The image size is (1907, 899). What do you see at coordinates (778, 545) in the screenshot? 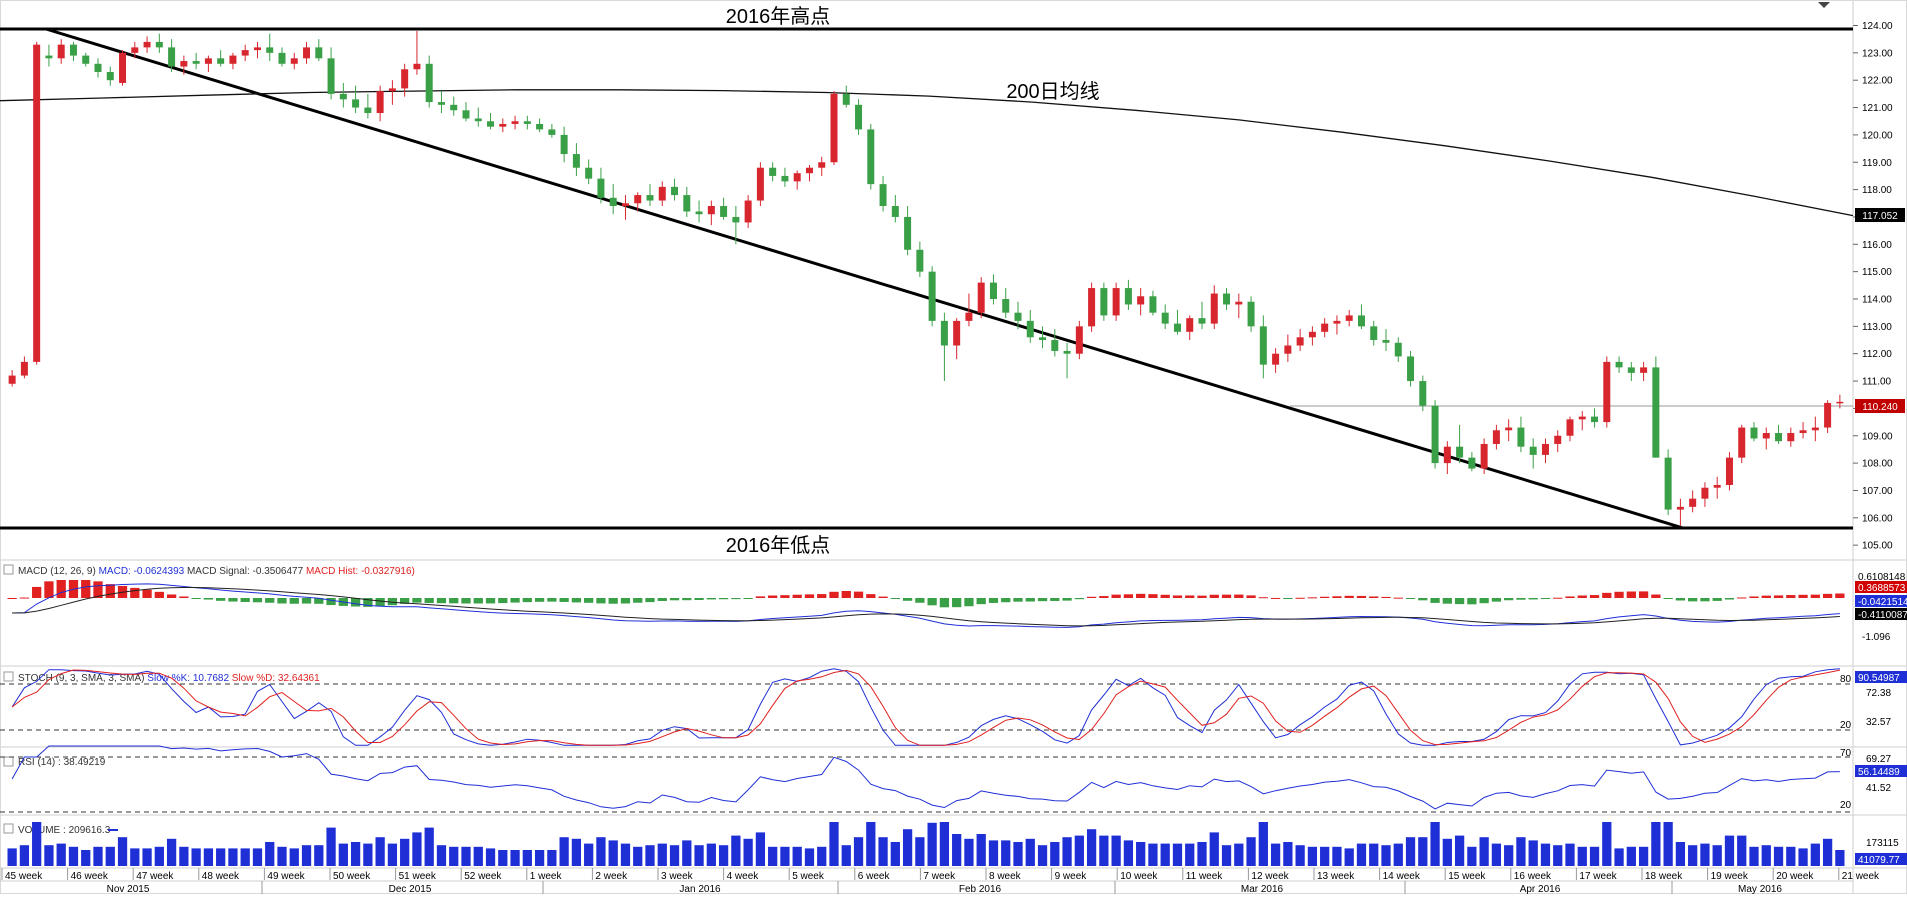
I see `annotation-2016-low: 2016年低点` at bounding box center [778, 545].